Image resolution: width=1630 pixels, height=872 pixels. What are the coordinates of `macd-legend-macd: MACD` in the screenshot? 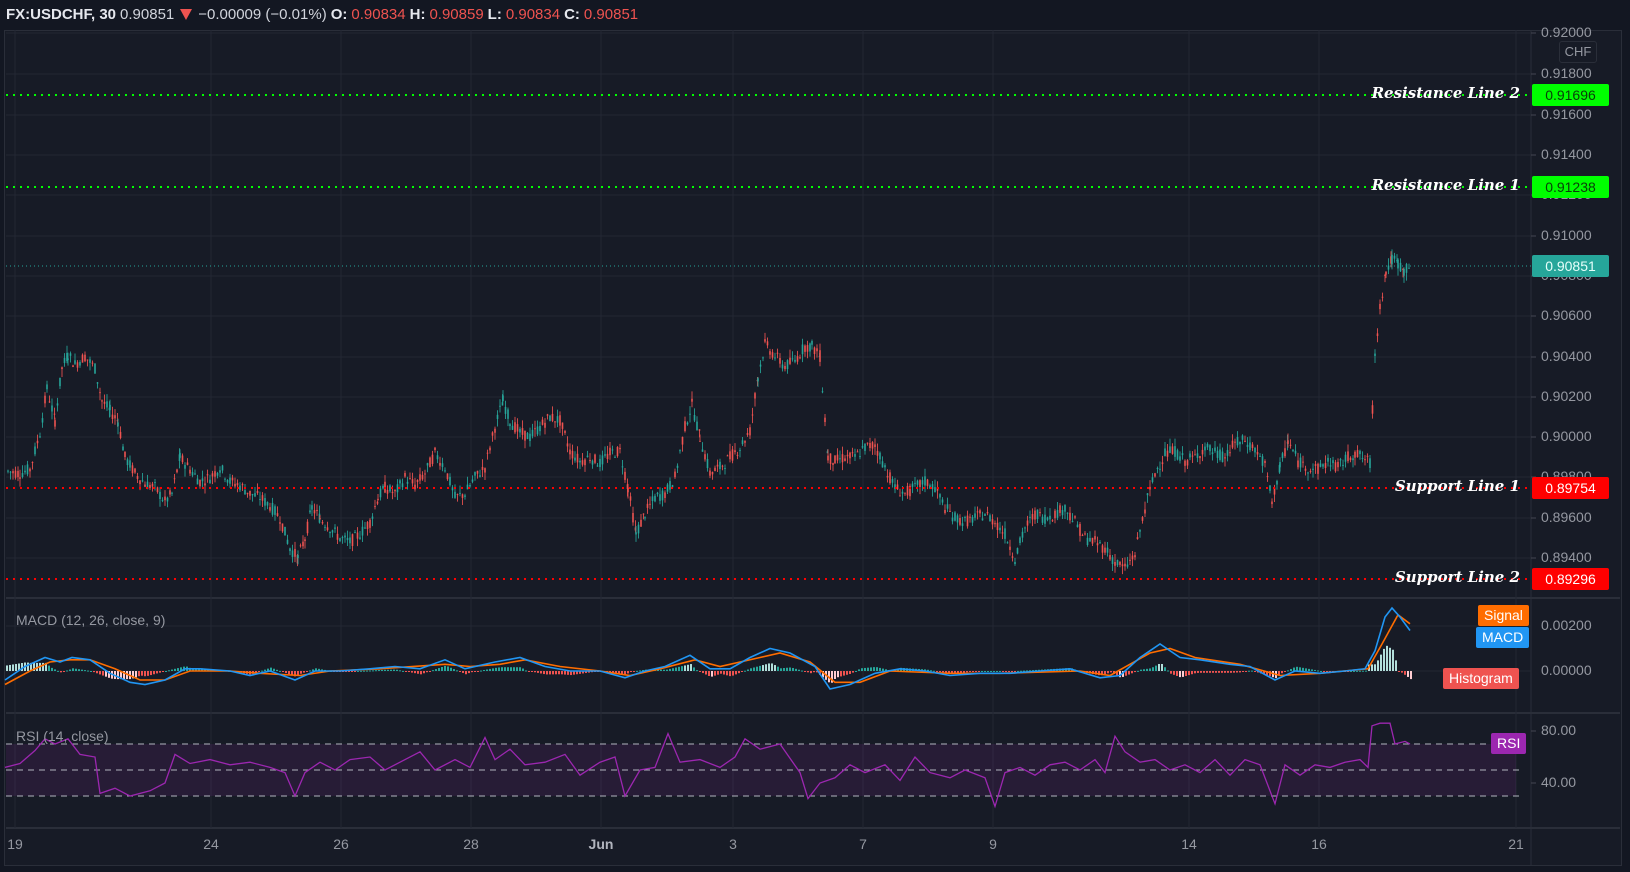 It's located at (1503, 637).